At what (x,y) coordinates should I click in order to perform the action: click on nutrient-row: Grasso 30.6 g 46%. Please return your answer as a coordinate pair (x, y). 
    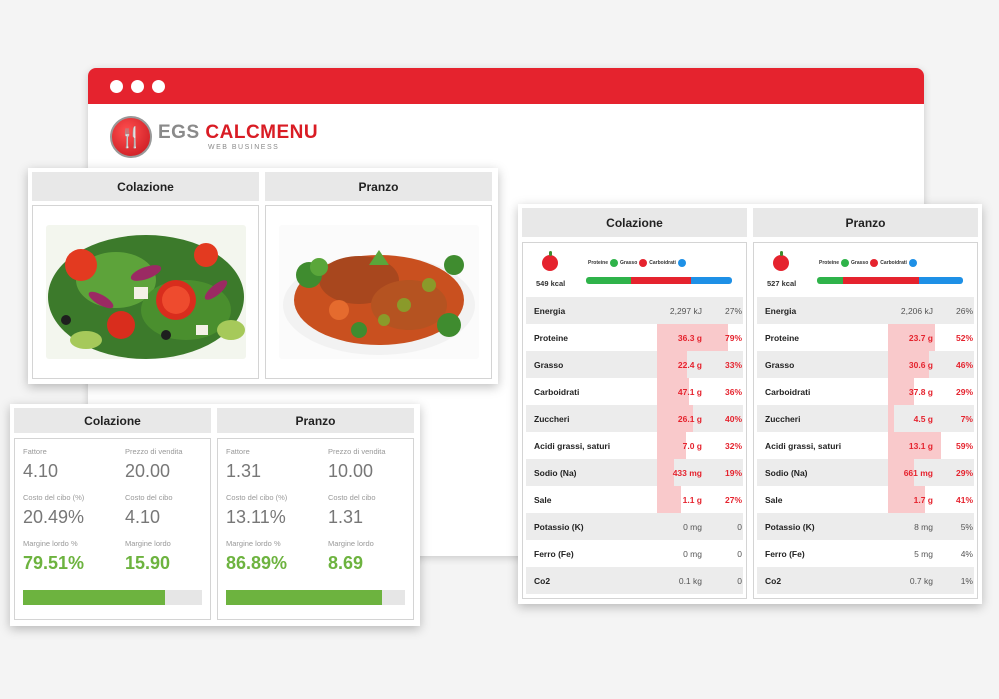
    Looking at the image, I should click on (865, 364).